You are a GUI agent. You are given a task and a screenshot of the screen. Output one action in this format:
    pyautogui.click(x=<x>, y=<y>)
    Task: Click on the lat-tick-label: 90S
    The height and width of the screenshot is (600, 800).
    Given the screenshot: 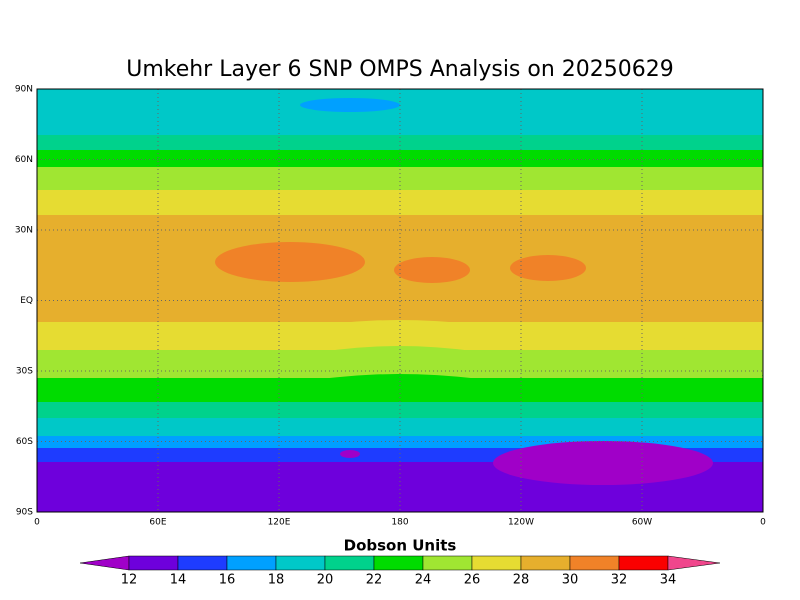 What is the action you would take?
    pyautogui.click(x=24, y=513)
    